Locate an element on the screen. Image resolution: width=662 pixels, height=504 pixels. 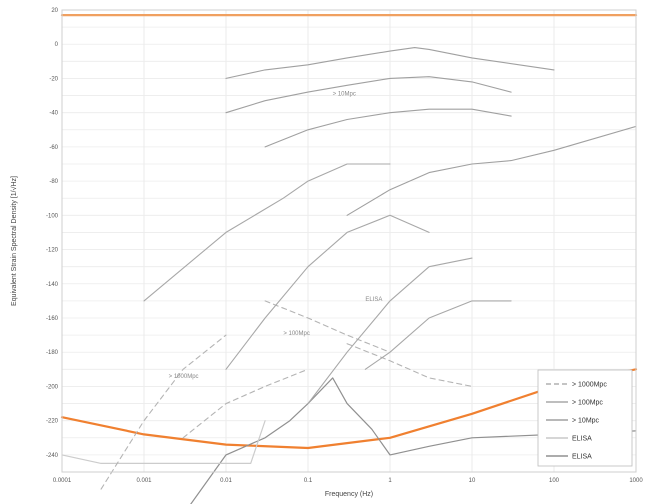
legend-box is located at coordinates (585, 418).